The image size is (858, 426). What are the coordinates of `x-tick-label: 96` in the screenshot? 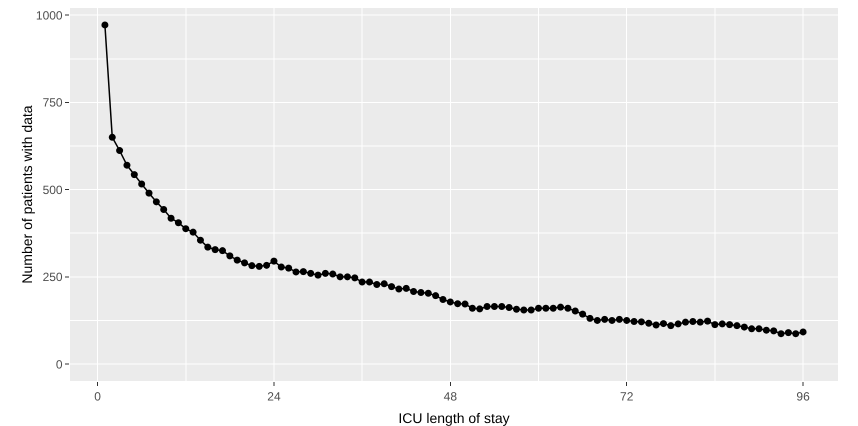 It's located at (803, 396).